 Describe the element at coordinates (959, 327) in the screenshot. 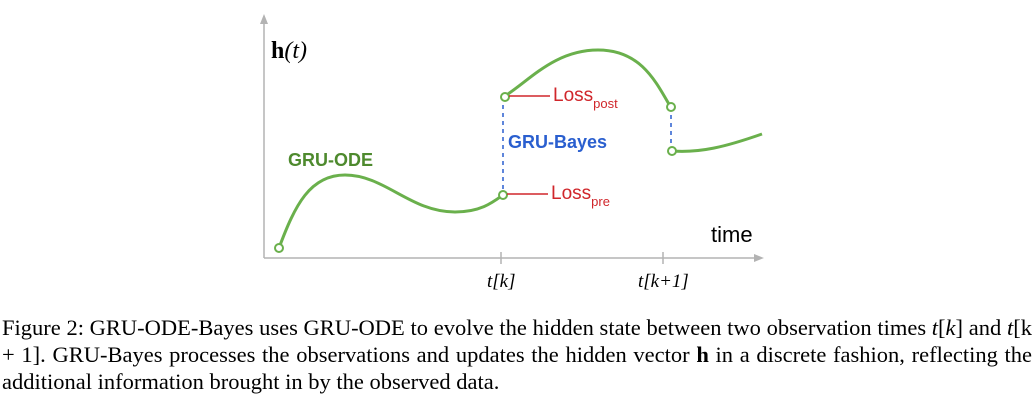

I see `caption-math-bracket-close: ]` at that location.